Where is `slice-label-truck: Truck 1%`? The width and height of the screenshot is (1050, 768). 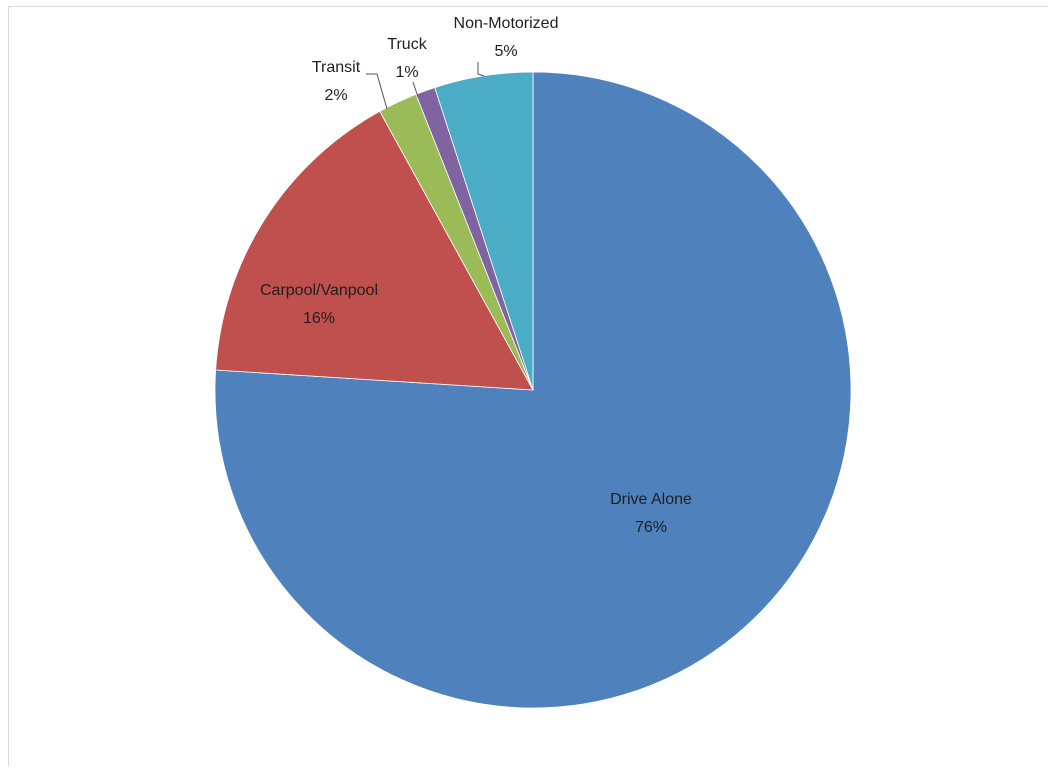 slice-label-truck: Truck 1% is located at coordinates (407, 58).